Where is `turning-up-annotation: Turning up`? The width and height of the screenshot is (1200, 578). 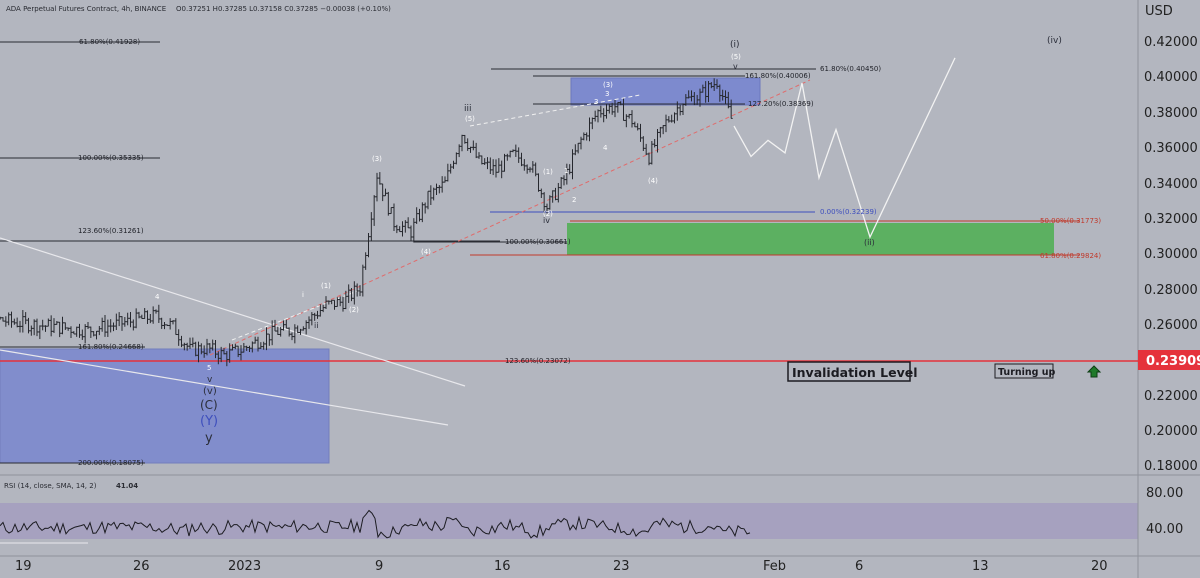
turning-up-annotation: Turning up is located at coordinates (1025, 371).